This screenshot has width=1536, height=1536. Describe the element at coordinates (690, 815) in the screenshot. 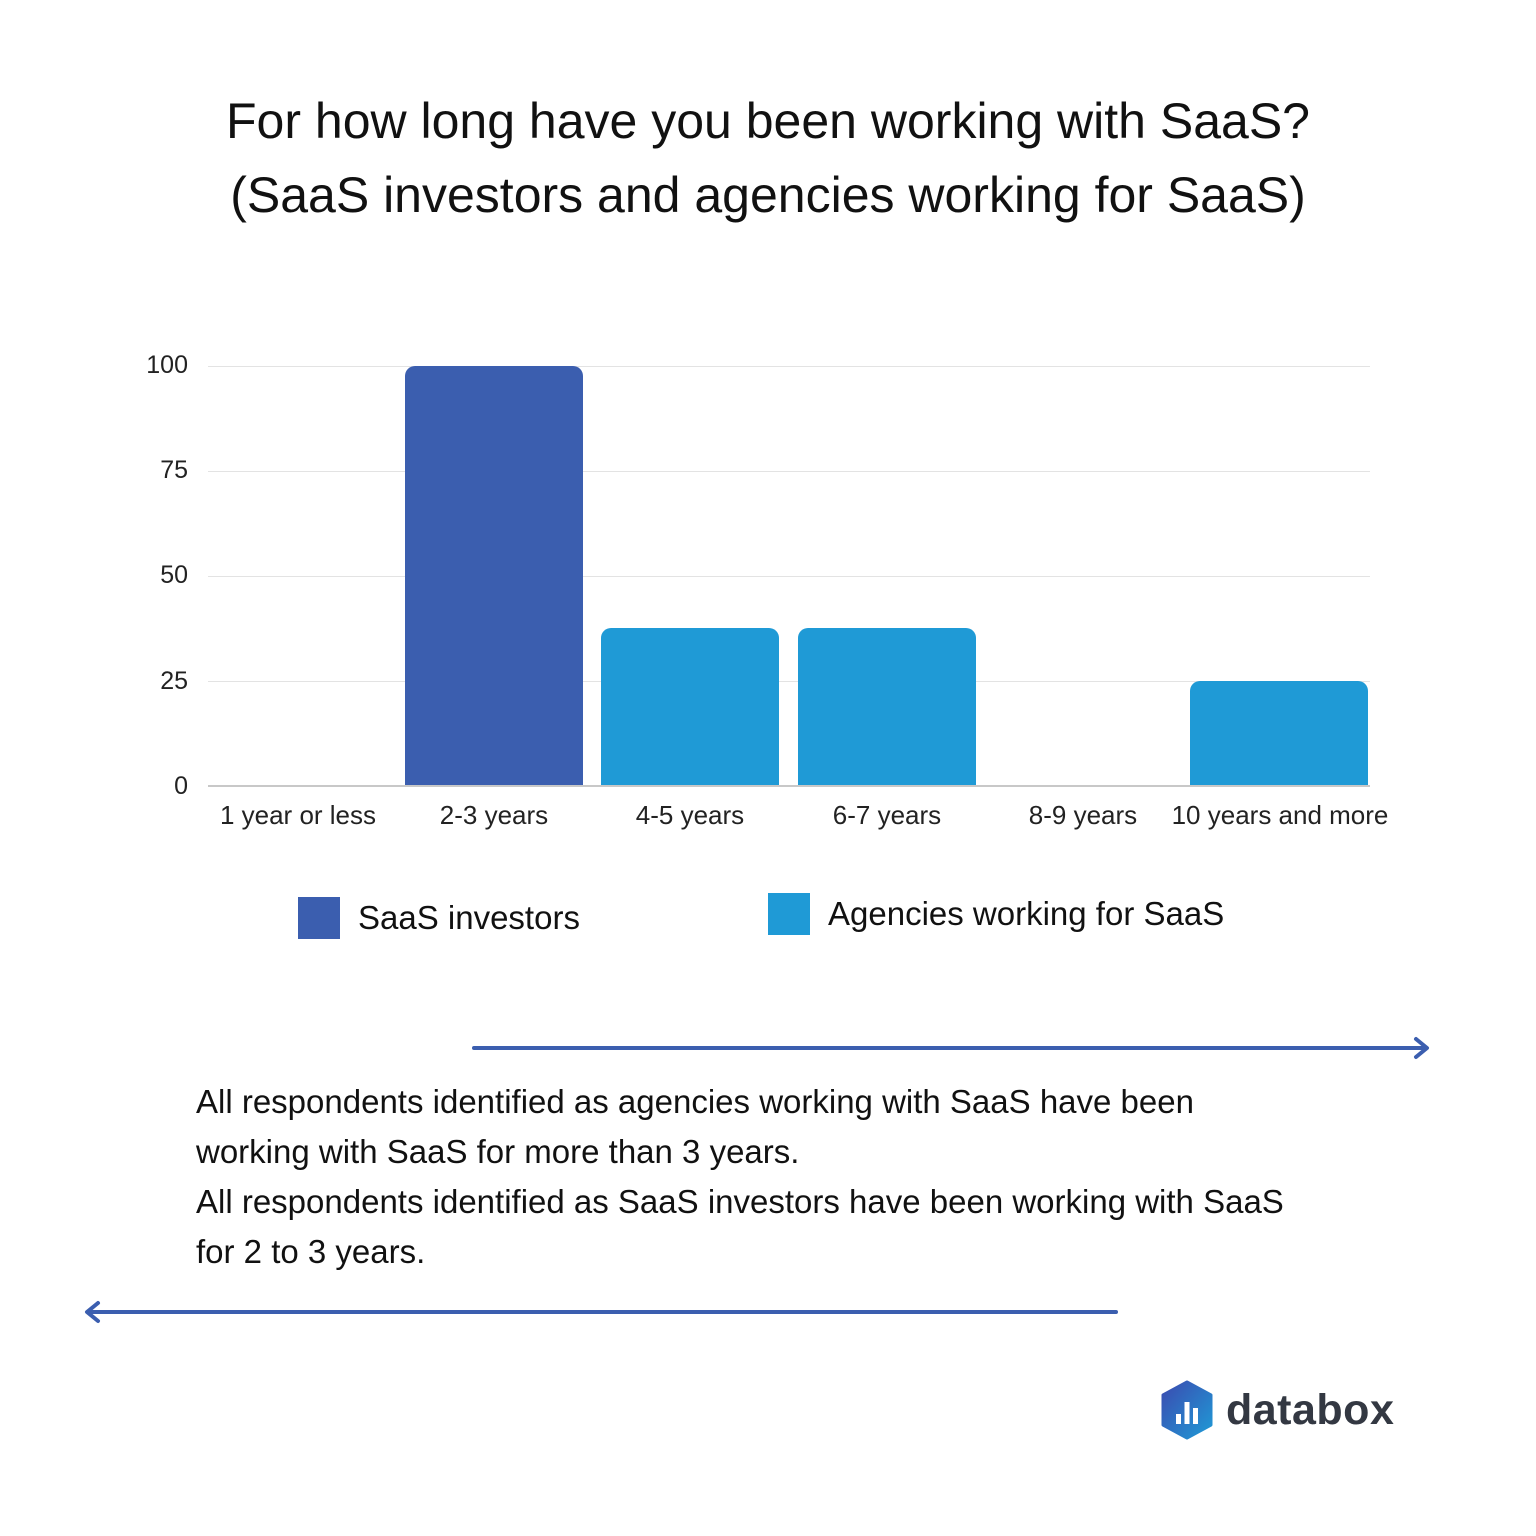

I see `x-label-4-5-years: 4-5 years` at that location.